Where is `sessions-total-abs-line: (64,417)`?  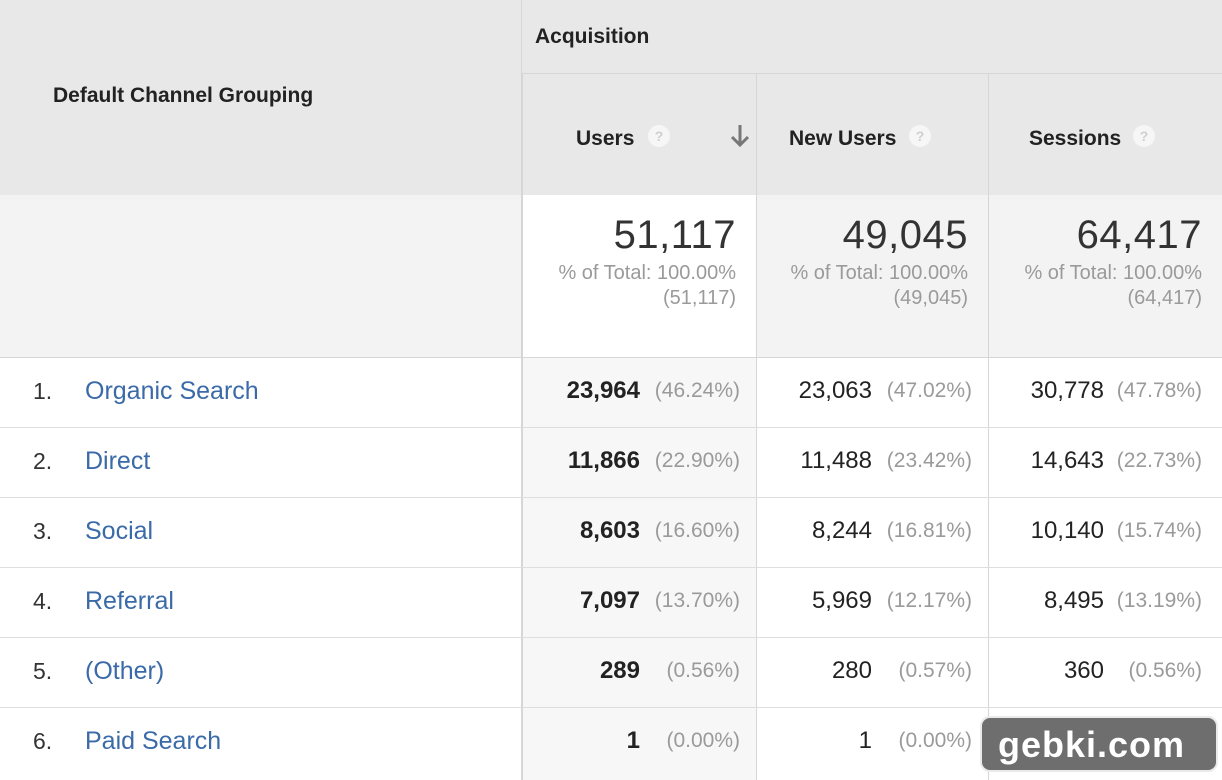
sessions-total-abs-line: (64,417) is located at coordinates (1165, 298).